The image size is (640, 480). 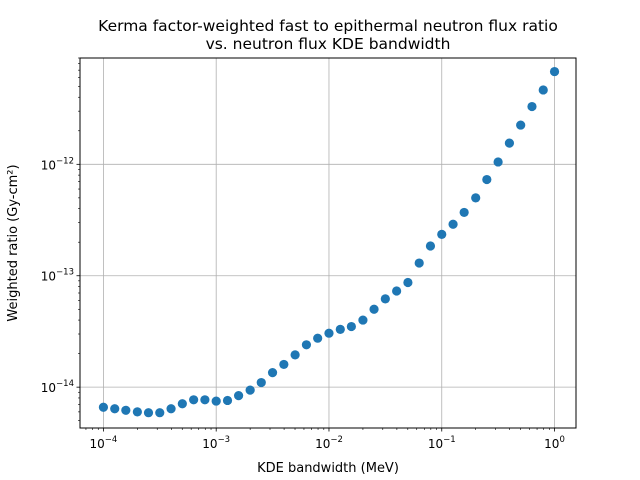 I want to click on x-tick-label: 10⁻¹, so click(x=442, y=443).